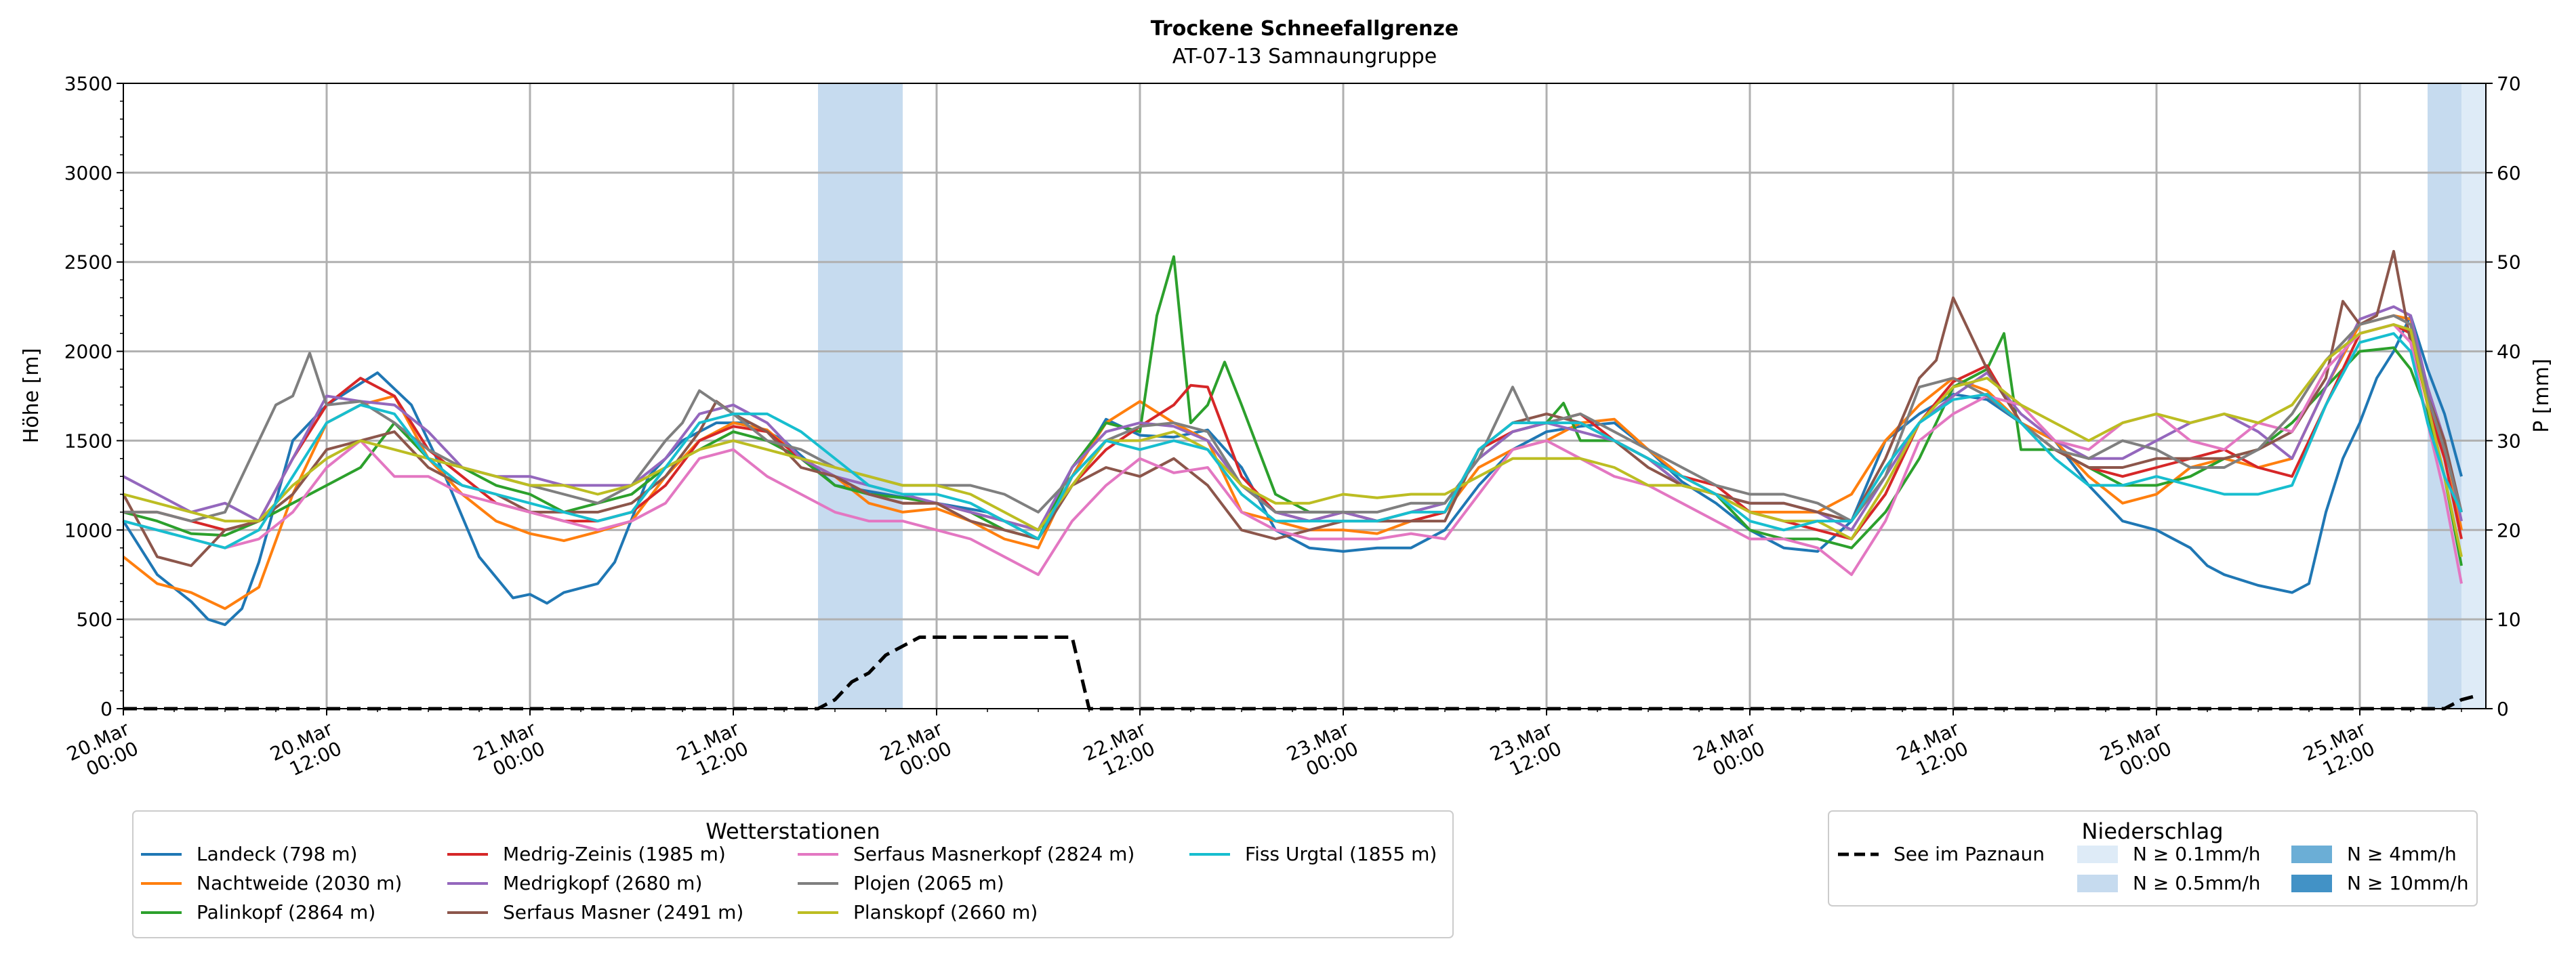  What do you see at coordinates (994, 854) in the screenshot?
I see `legend-label: Serfaus Masnerkopf (2824 m)` at bounding box center [994, 854].